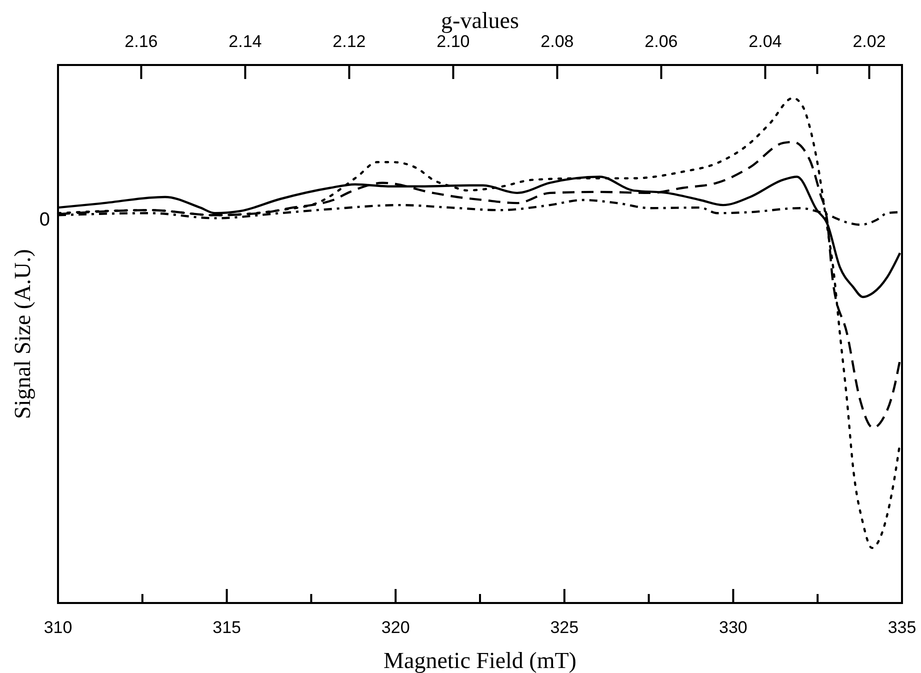 This screenshot has height=673, width=921. What do you see at coordinates (245, 41) in the screenshot?
I see `x2-tick-label: 2.14` at bounding box center [245, 41].